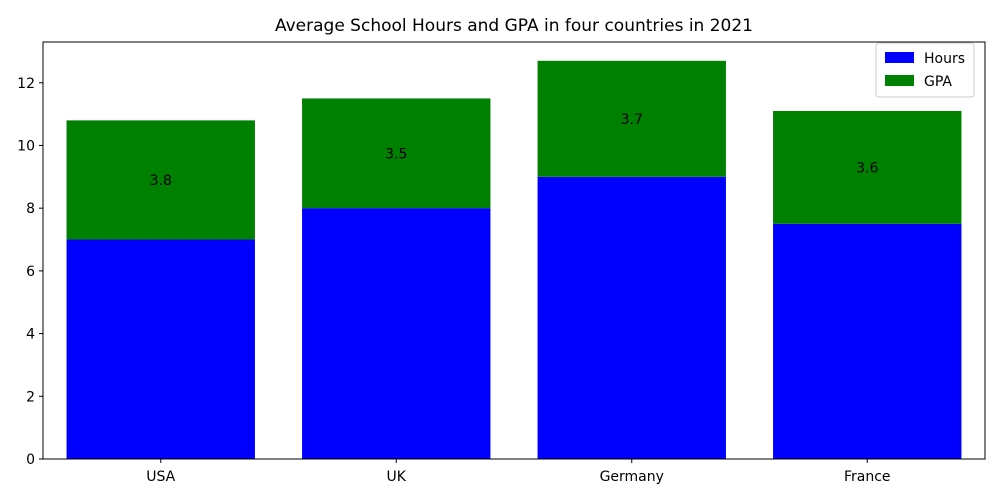  I want to click on bar-gpa-uk, so click(396, 153).